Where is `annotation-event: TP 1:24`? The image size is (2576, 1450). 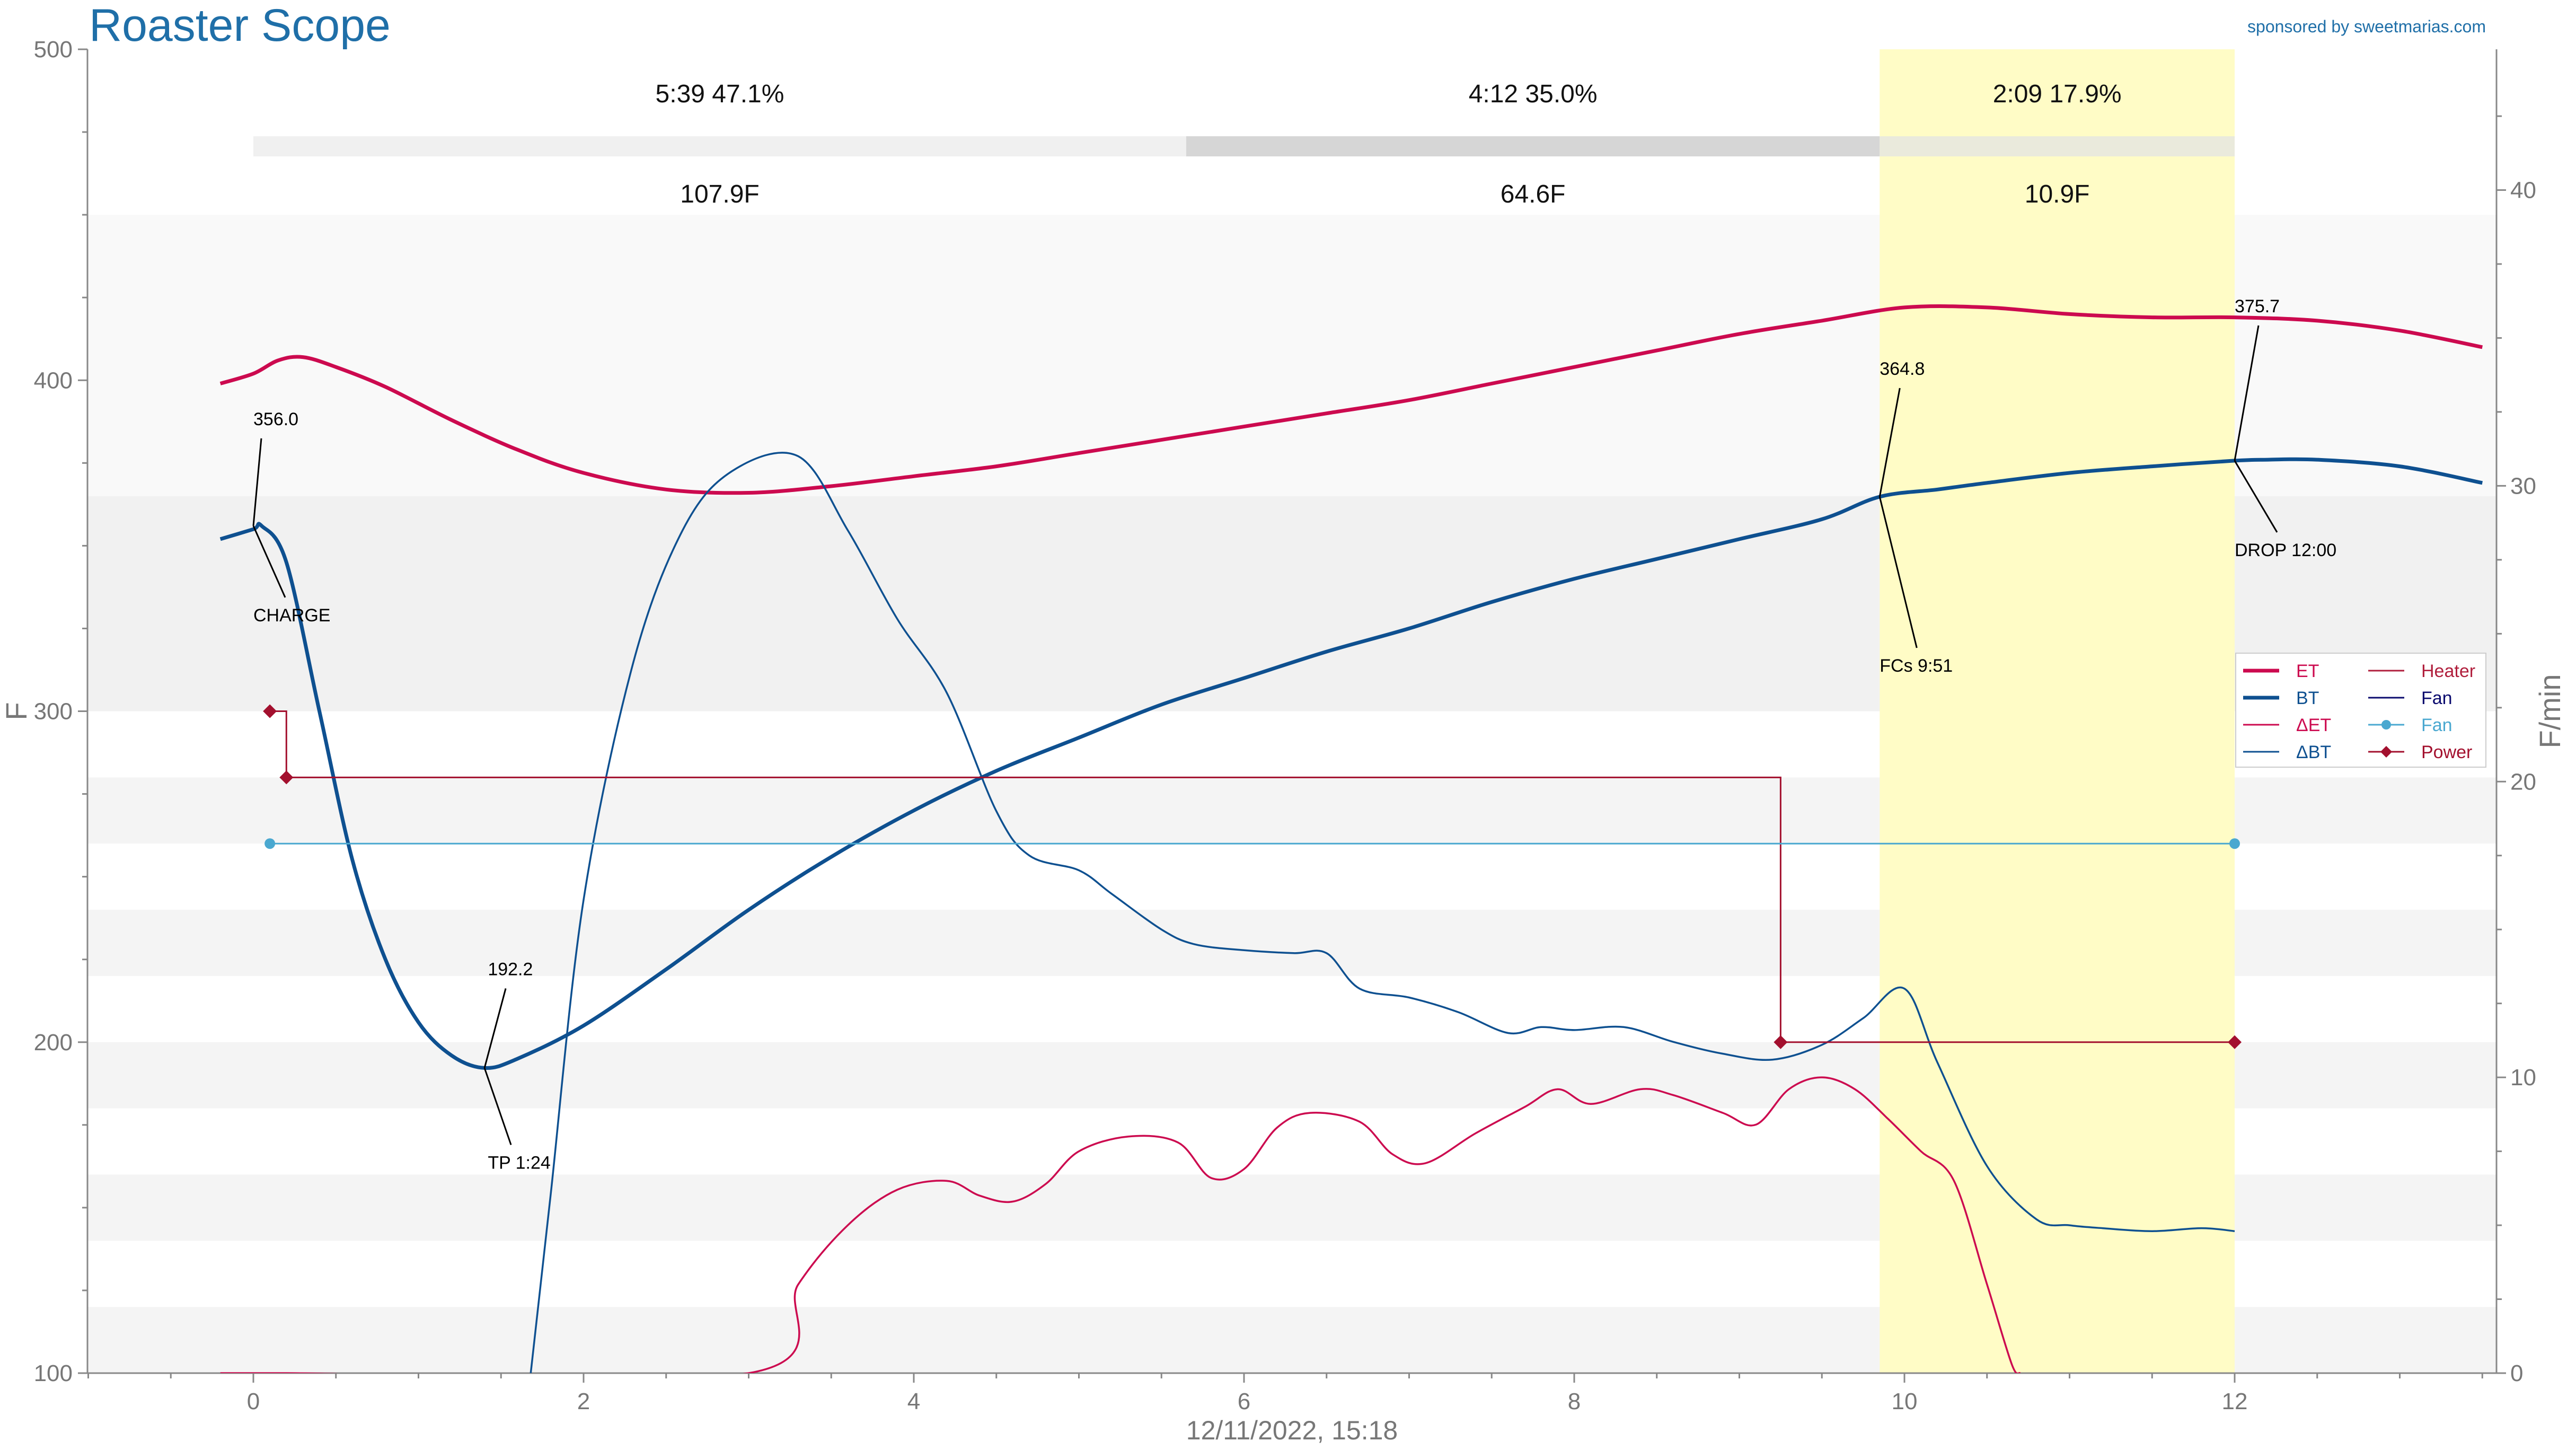 annotation-event: TP 1:24 is located at coordinates (519, 1163).